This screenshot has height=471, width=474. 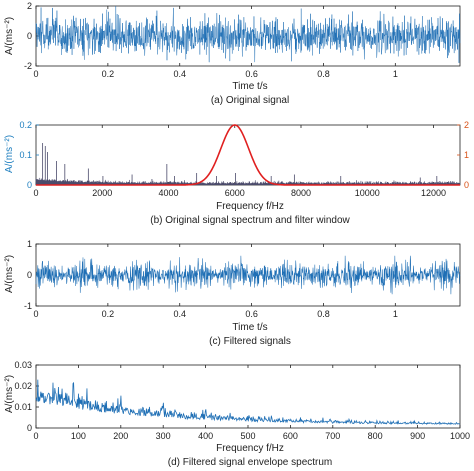 What do you see at coordinates (28, 66) in the screenshot?
I see `y-tick-label: -2` at bounding box center [28, 66].